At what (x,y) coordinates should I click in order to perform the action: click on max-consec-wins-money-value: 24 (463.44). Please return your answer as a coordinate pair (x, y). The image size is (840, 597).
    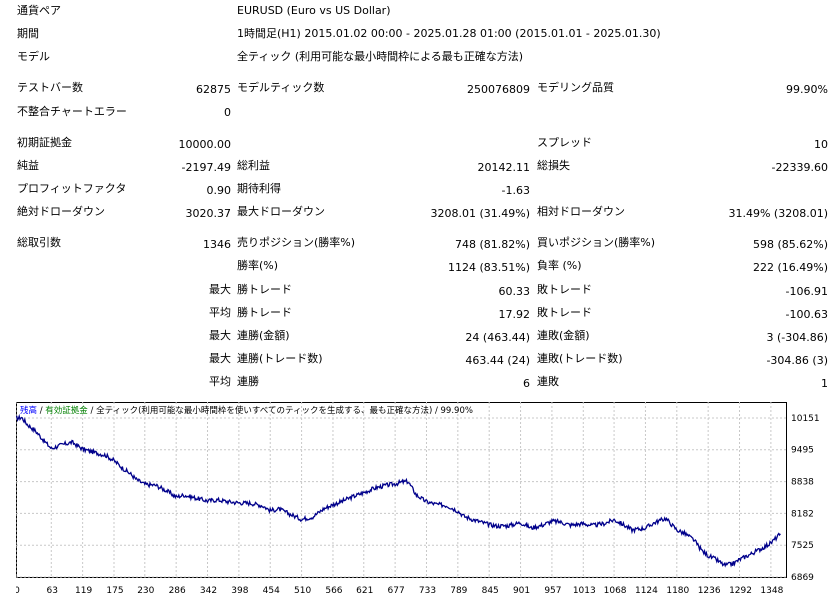
    Looking at the image, I should click on (497, 337).